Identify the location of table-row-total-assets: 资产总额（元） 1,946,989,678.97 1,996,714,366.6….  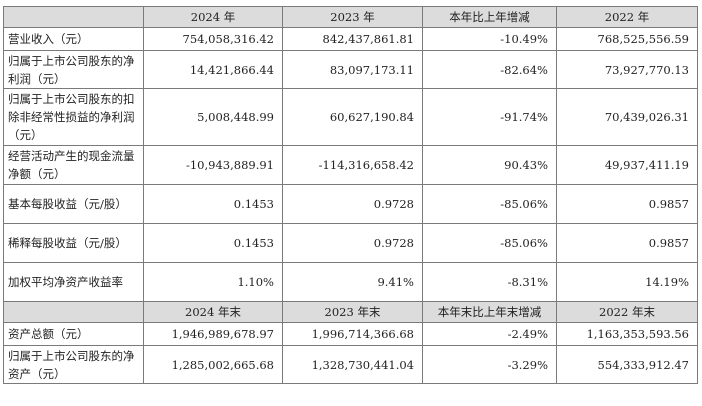
(350, 334).